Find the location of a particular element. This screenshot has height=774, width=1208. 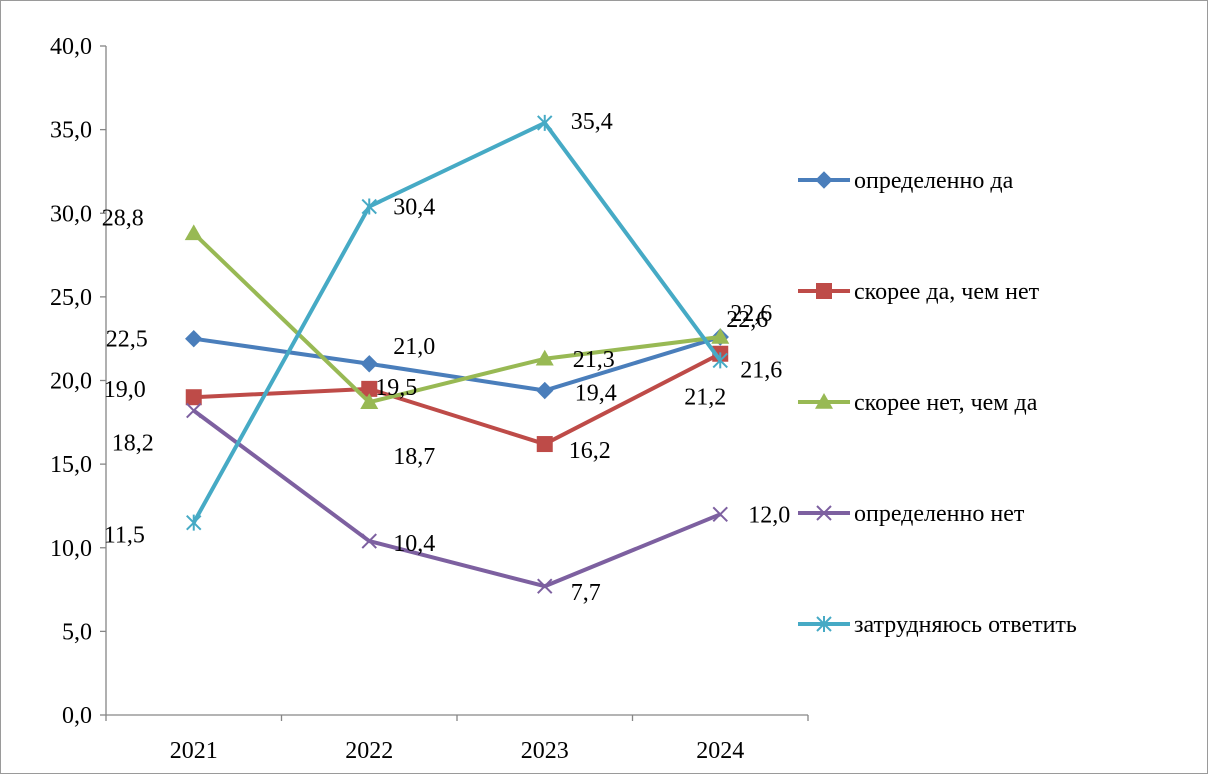

y-tick-label: 10,0 is located at coordinates (71, 549).